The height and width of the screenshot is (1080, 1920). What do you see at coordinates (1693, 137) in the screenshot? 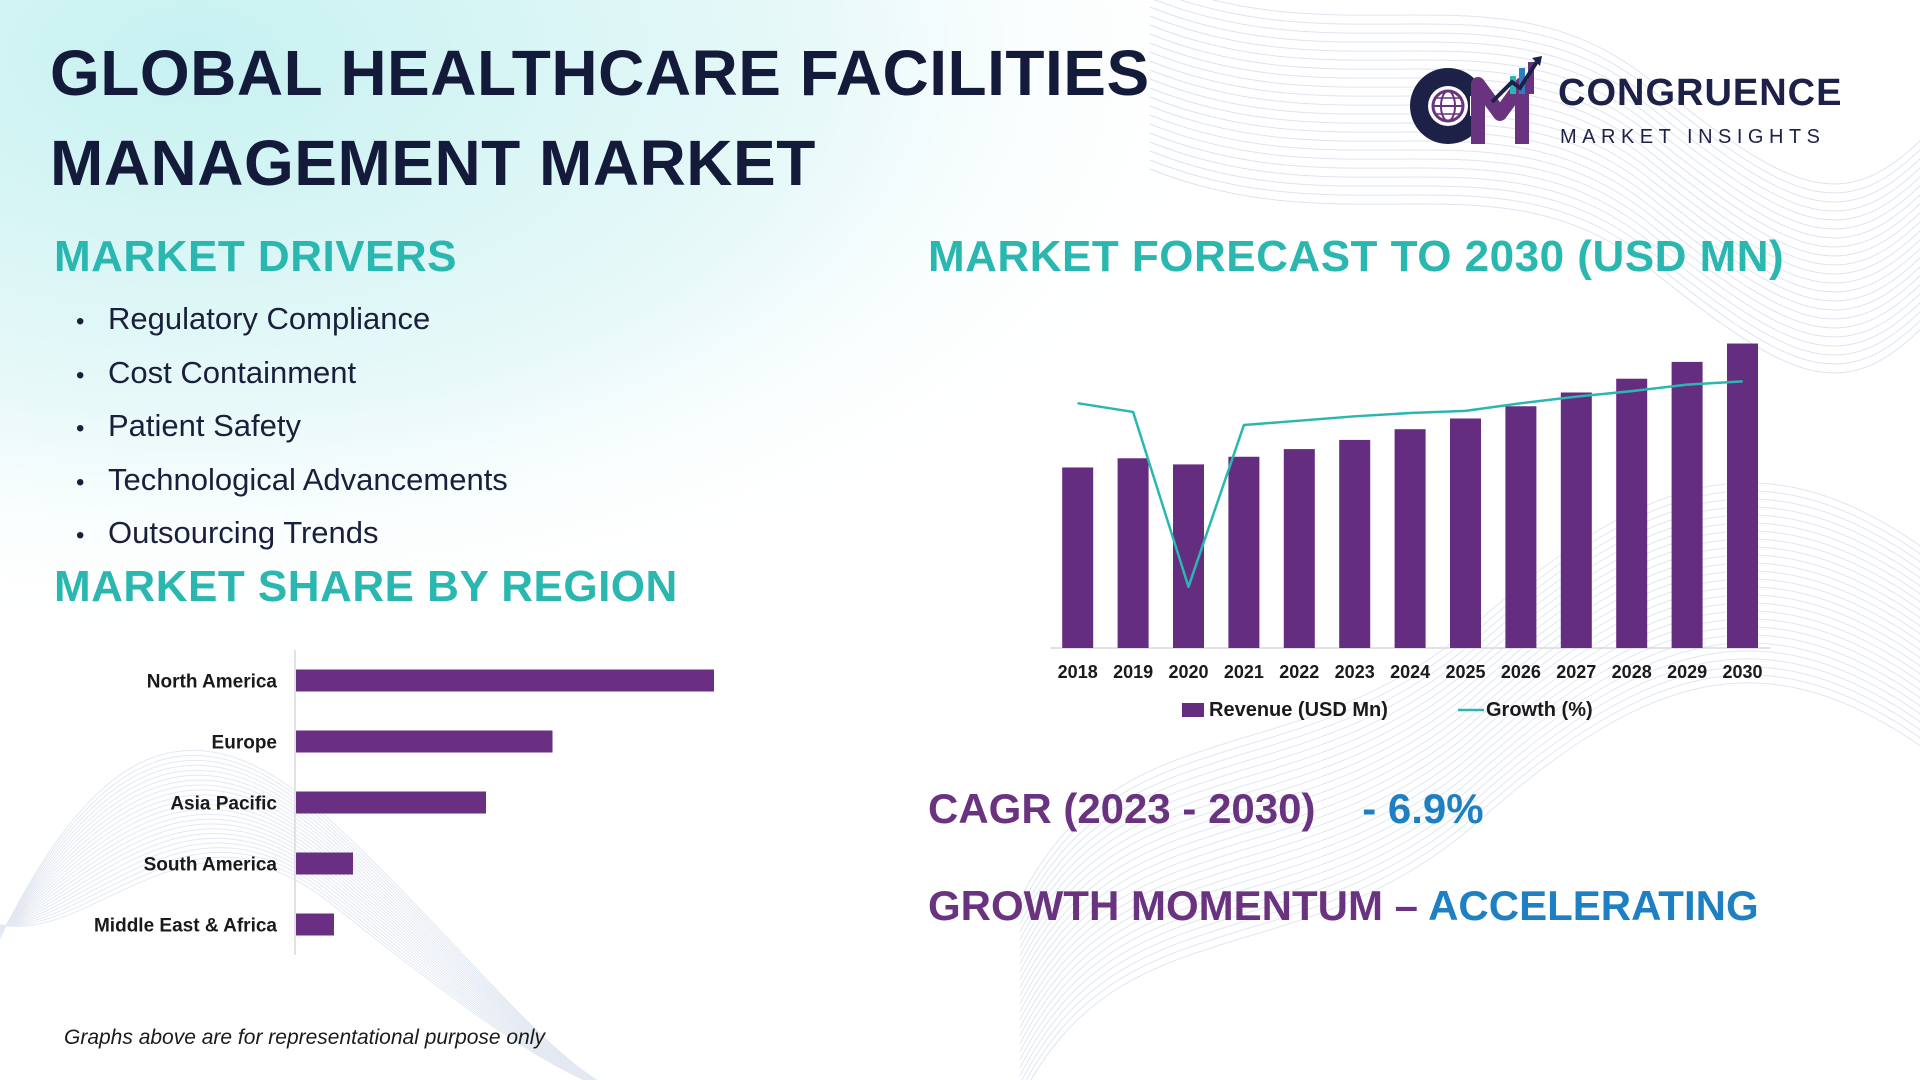
I see `brand-tagline: MARKET INSIGHTS` at bounding box center [1693, 137].